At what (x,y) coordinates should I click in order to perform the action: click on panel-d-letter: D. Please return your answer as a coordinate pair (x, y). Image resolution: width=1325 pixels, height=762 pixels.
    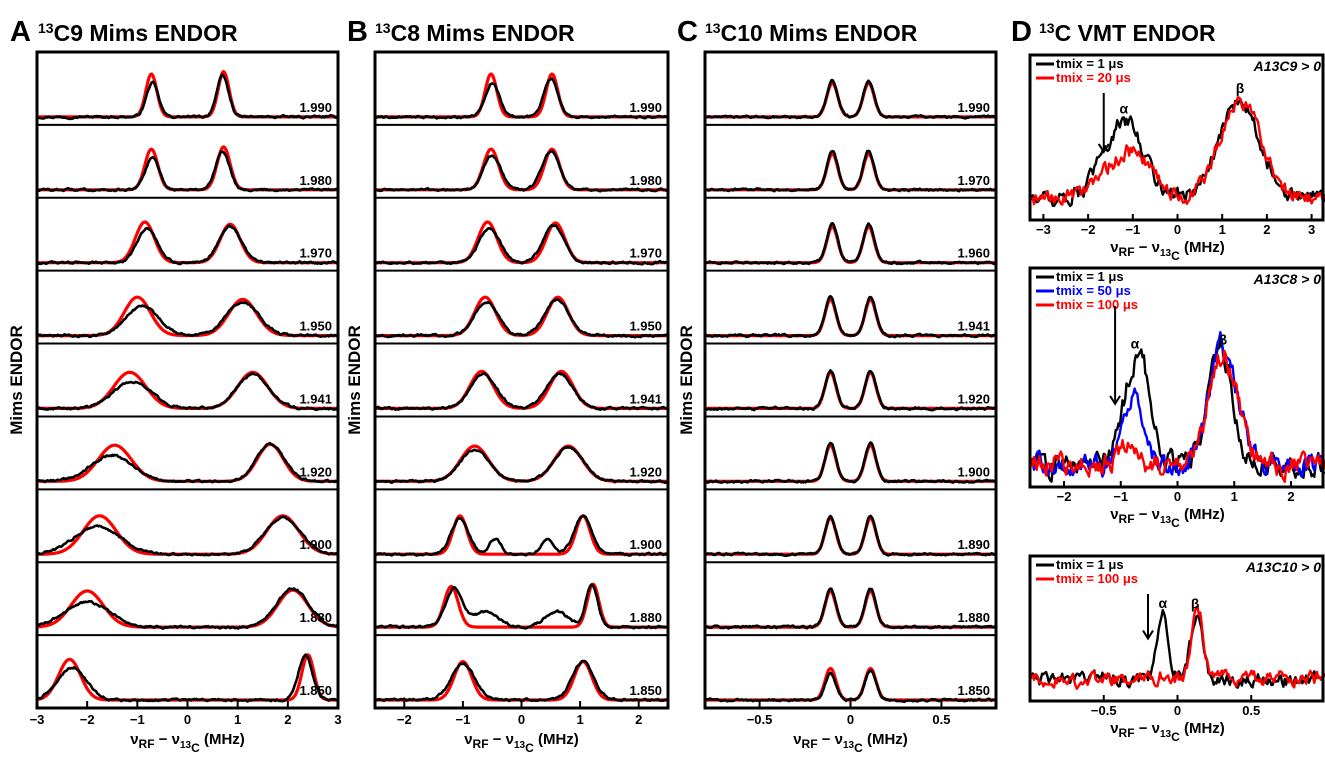
    Looking at the image, I should click on (1021, 32).